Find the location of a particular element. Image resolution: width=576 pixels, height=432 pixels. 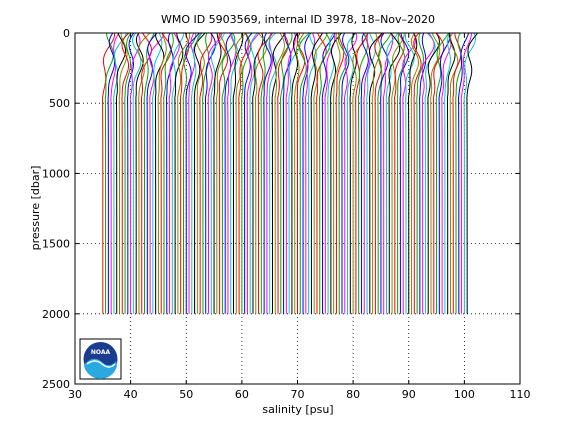

x-axis-label: salinity [psu] is located at coordinates (297, 409).